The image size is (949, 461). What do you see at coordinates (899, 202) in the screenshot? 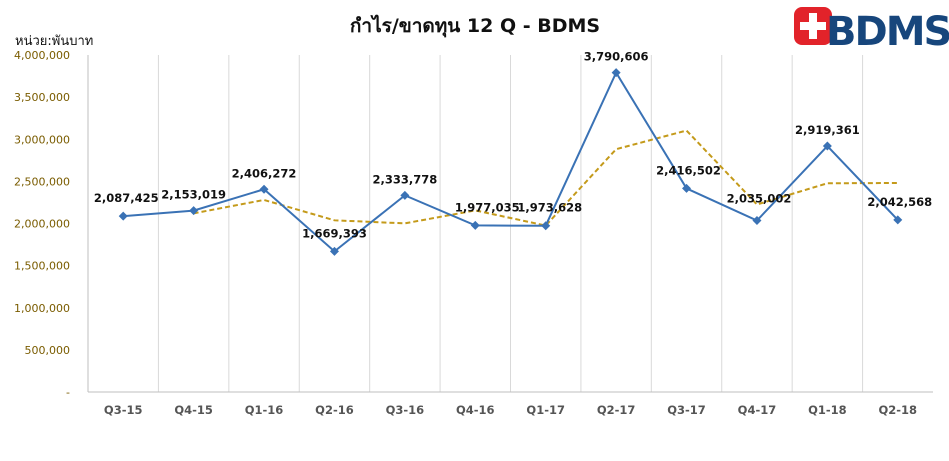
I see `data-label: 2,042,568` at bounding box center [899, 202].